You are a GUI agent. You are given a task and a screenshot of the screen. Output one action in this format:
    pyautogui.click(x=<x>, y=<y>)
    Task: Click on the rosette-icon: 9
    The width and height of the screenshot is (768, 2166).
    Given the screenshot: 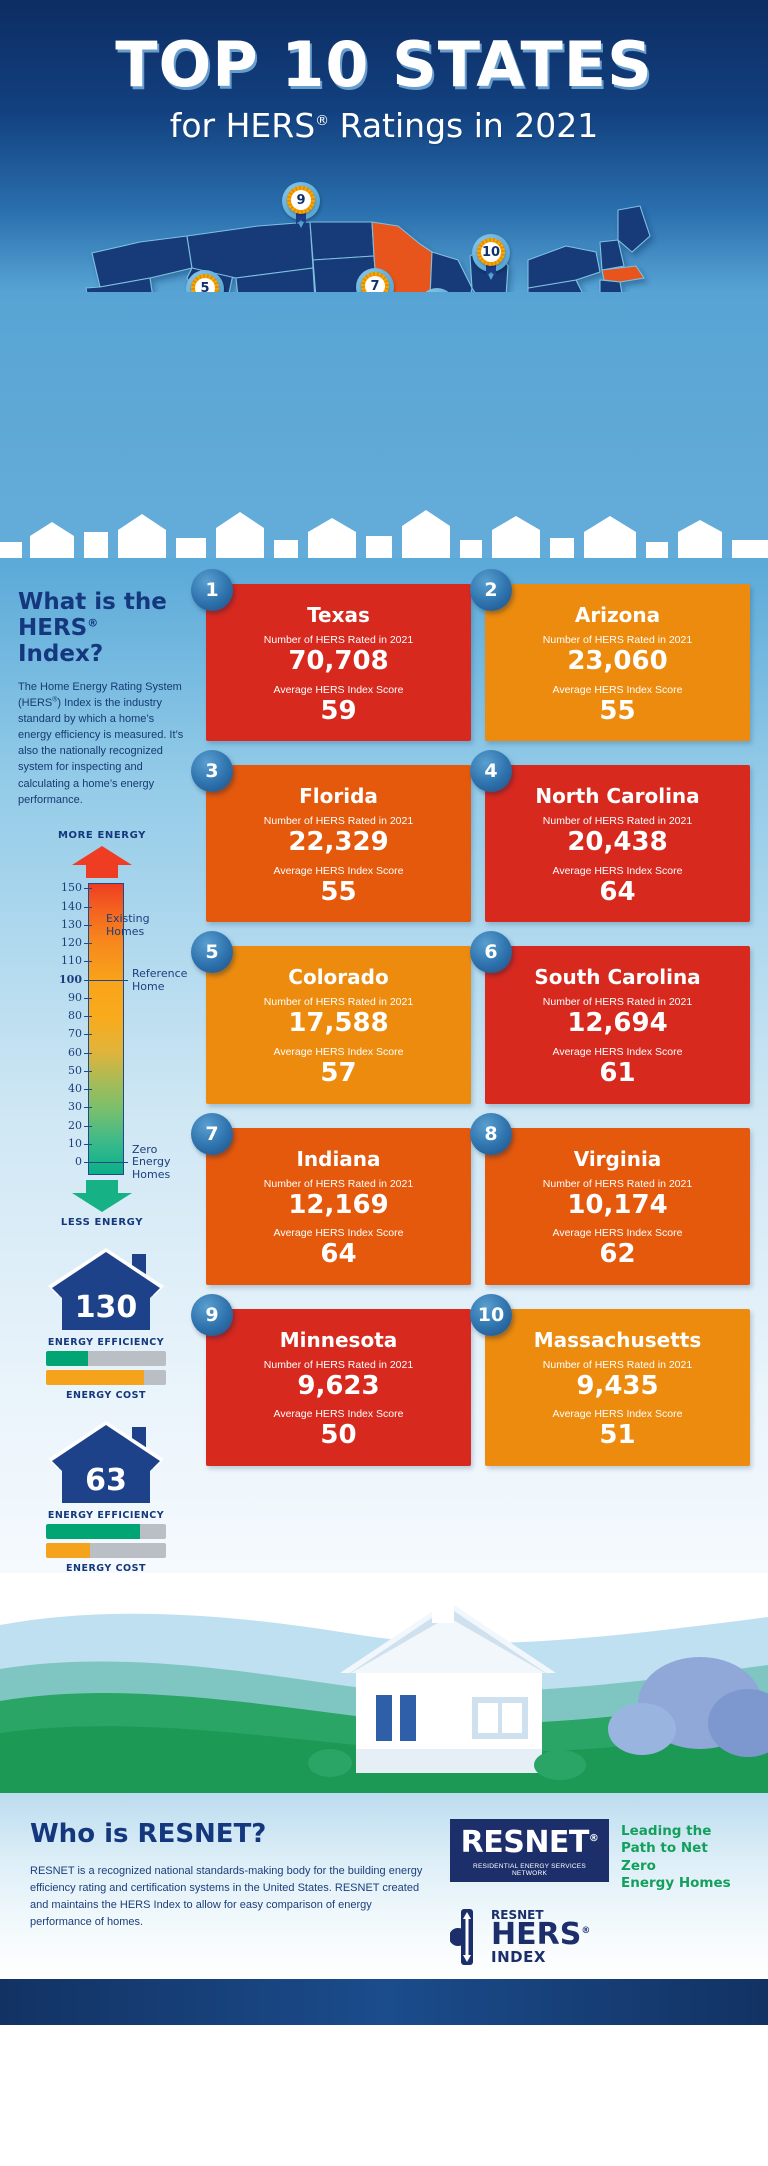 What is the action you would take?
    pyautogui.click(x=301, y=200)
    